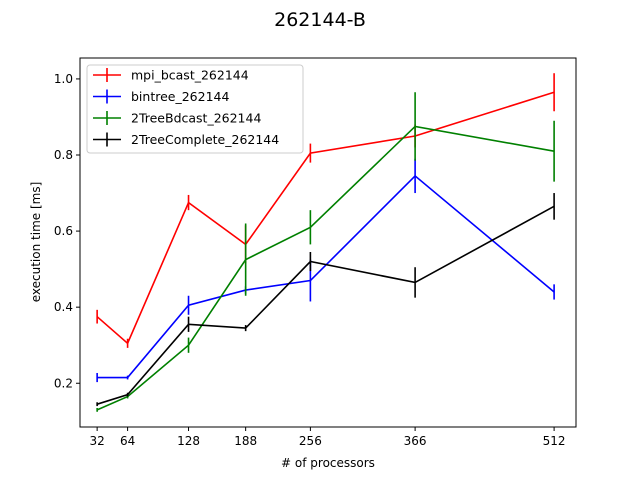  What do you see at coordinates (63, 79) in the screenshot?
I see `y-tick-label: 1.0` at bounding box center [63, 79].